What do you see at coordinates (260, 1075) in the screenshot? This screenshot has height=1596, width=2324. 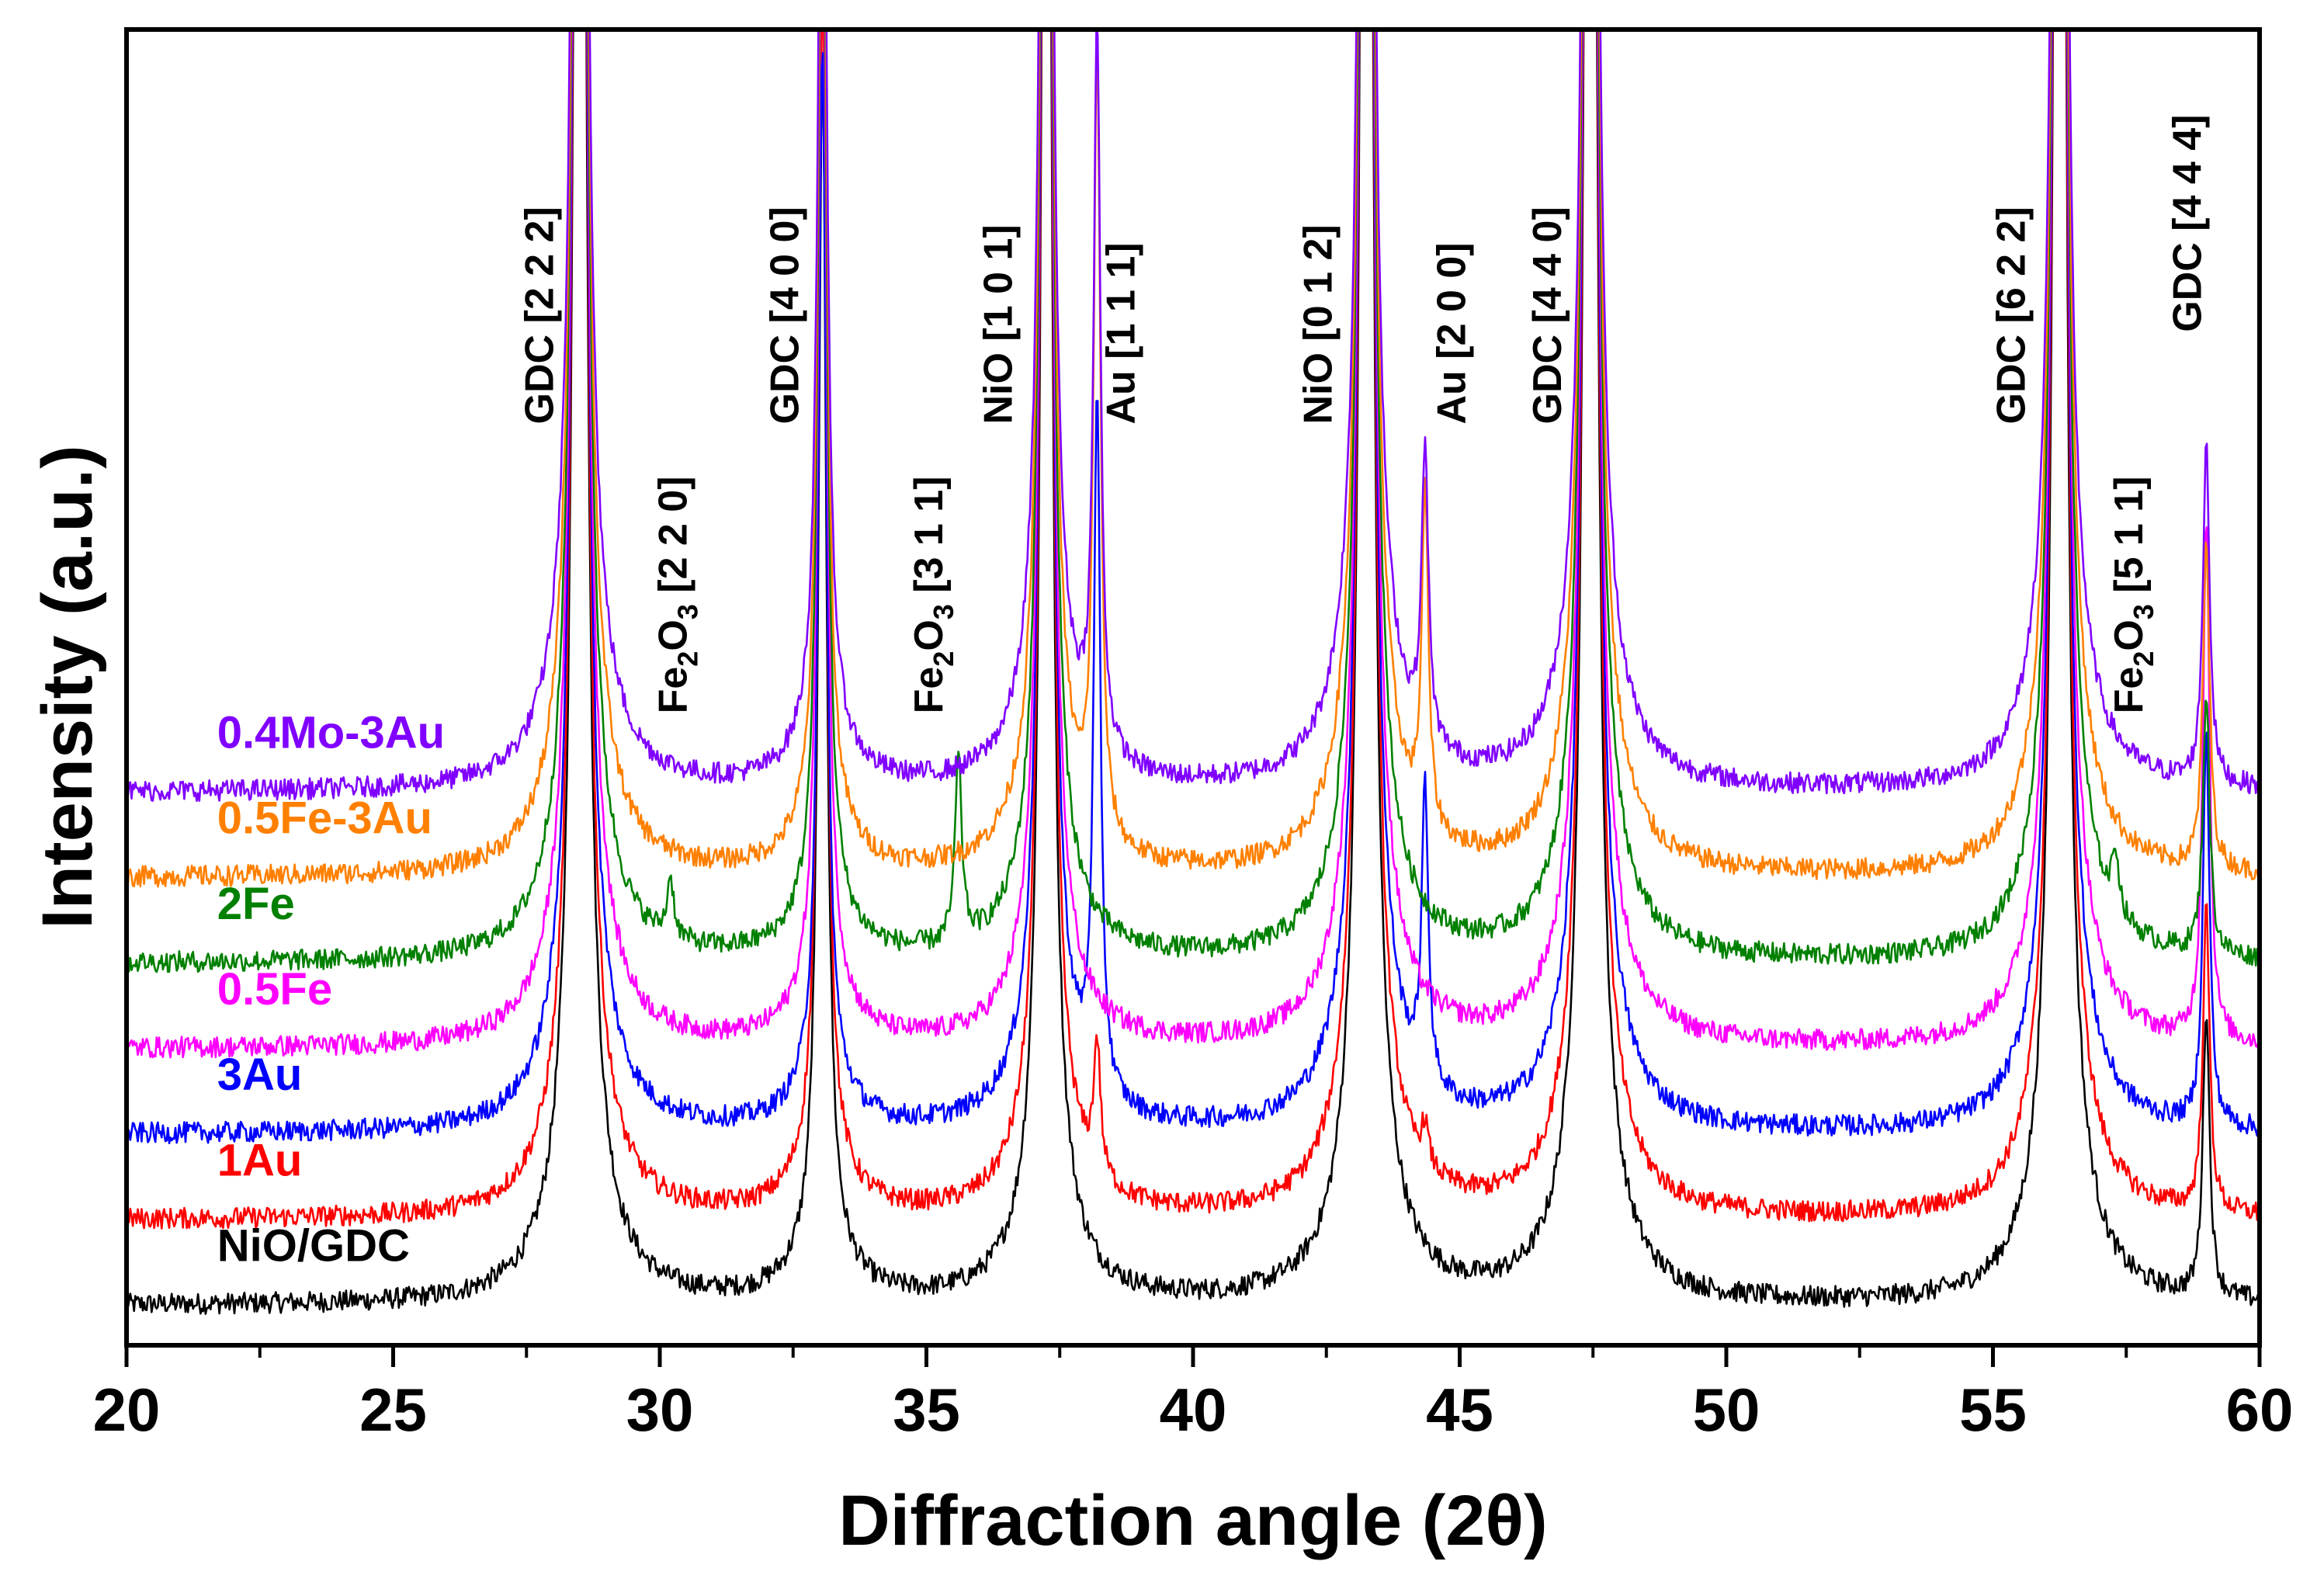 I see `series-label: 3Au` at bounding box center [260, 1075].